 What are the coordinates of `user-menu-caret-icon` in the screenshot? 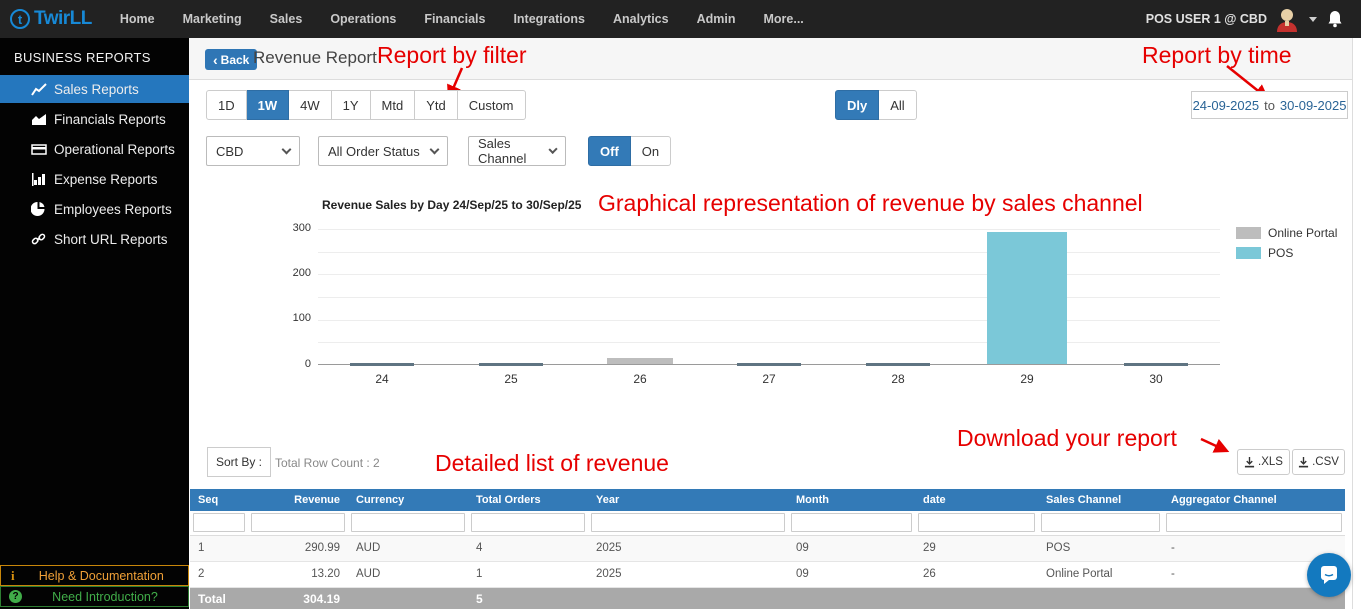 It's located at (1313, 19).